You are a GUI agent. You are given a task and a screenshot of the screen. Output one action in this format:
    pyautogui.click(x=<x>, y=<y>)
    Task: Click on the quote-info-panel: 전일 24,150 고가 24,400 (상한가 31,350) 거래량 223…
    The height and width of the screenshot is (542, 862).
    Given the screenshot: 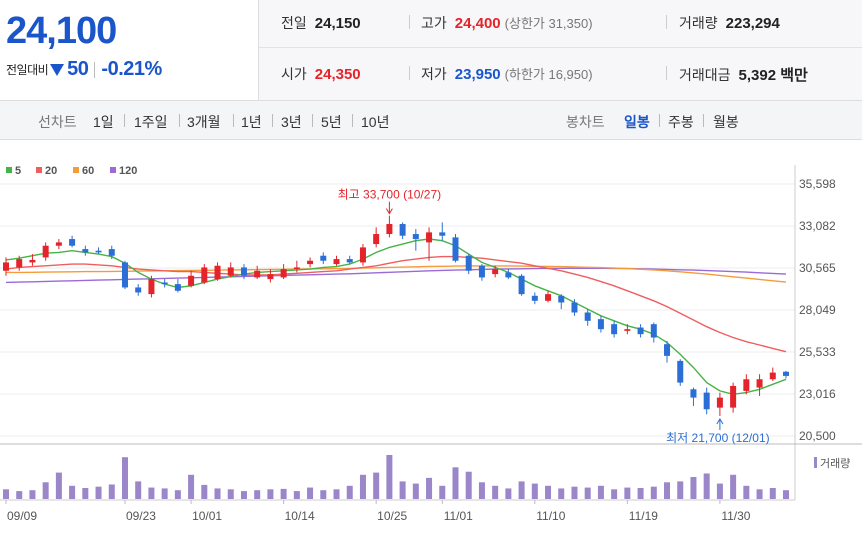 What is the action you would take?
    pyautogui.click(x=560, y=50)
    